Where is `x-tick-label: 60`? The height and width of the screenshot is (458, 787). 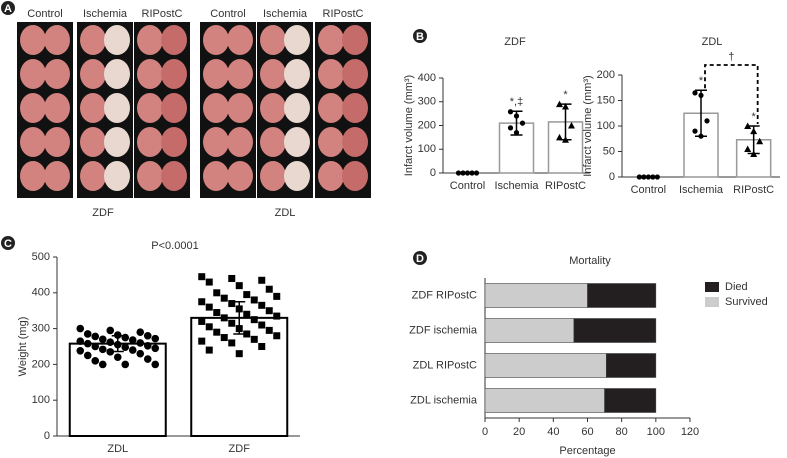
x-tick-label: 60 is located at coordinates (587, 432).